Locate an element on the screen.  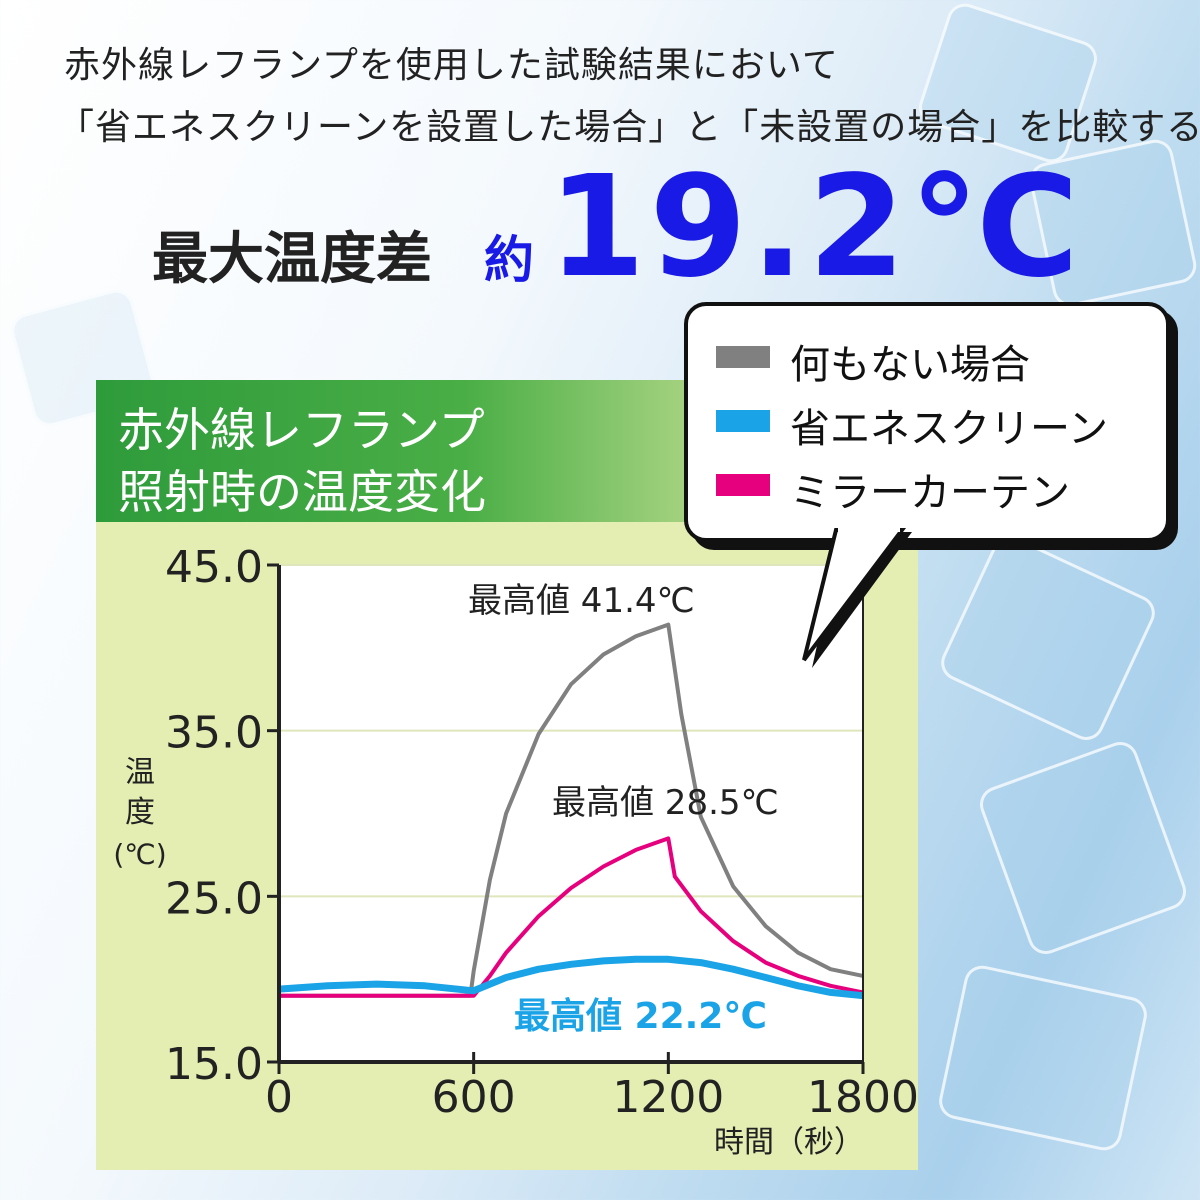
legend-label: 省エネスクリーン is located at coordinates (949, 429).